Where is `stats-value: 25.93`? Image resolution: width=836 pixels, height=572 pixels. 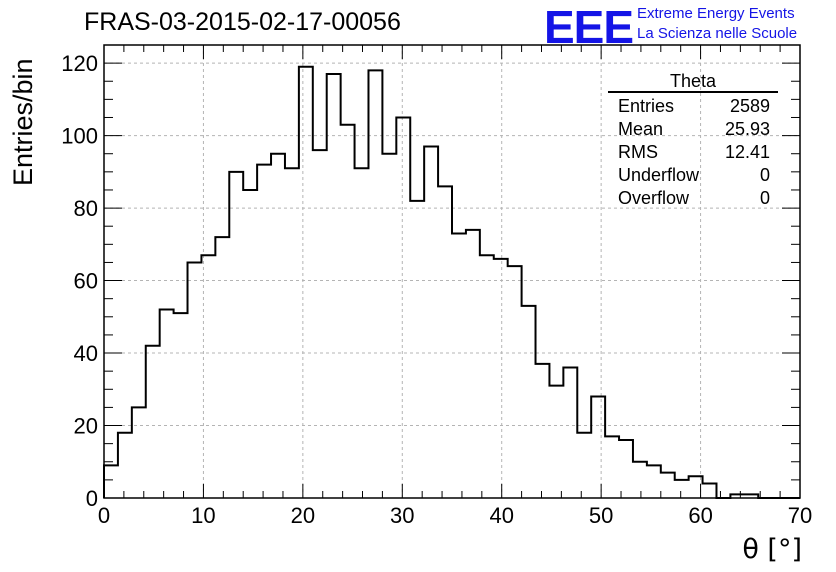
stats-value: 25.93 is located at coordinates (747, 129).